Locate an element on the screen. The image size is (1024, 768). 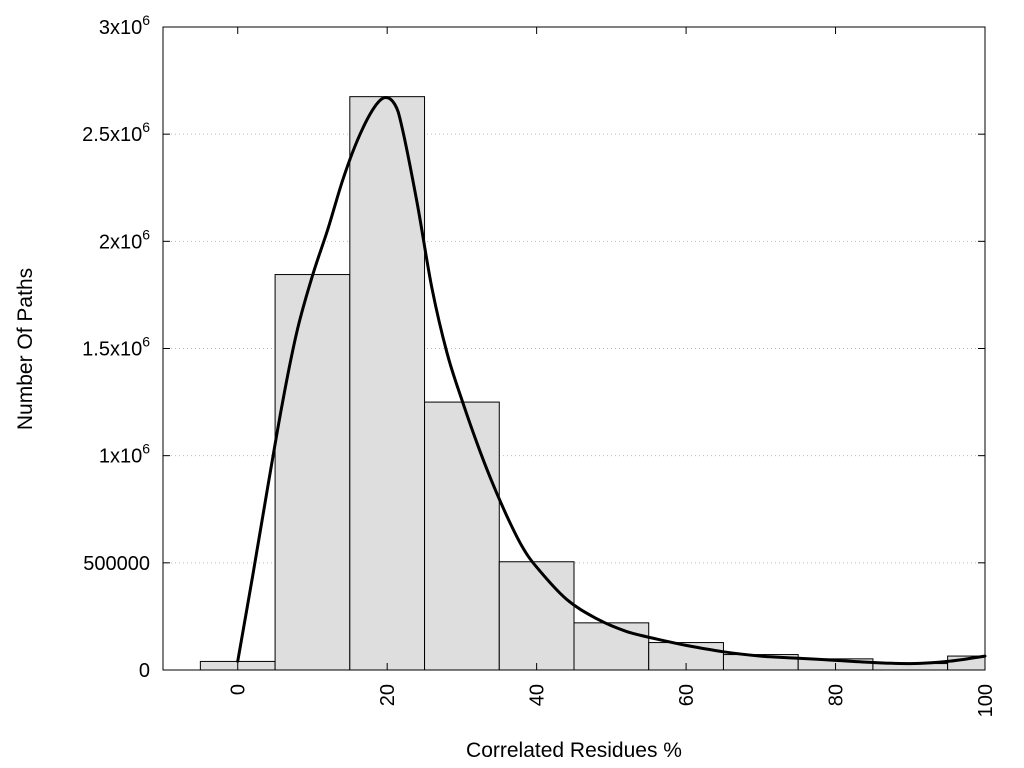
x-tick-label-0: 0 is located at coordinates (239, 689).